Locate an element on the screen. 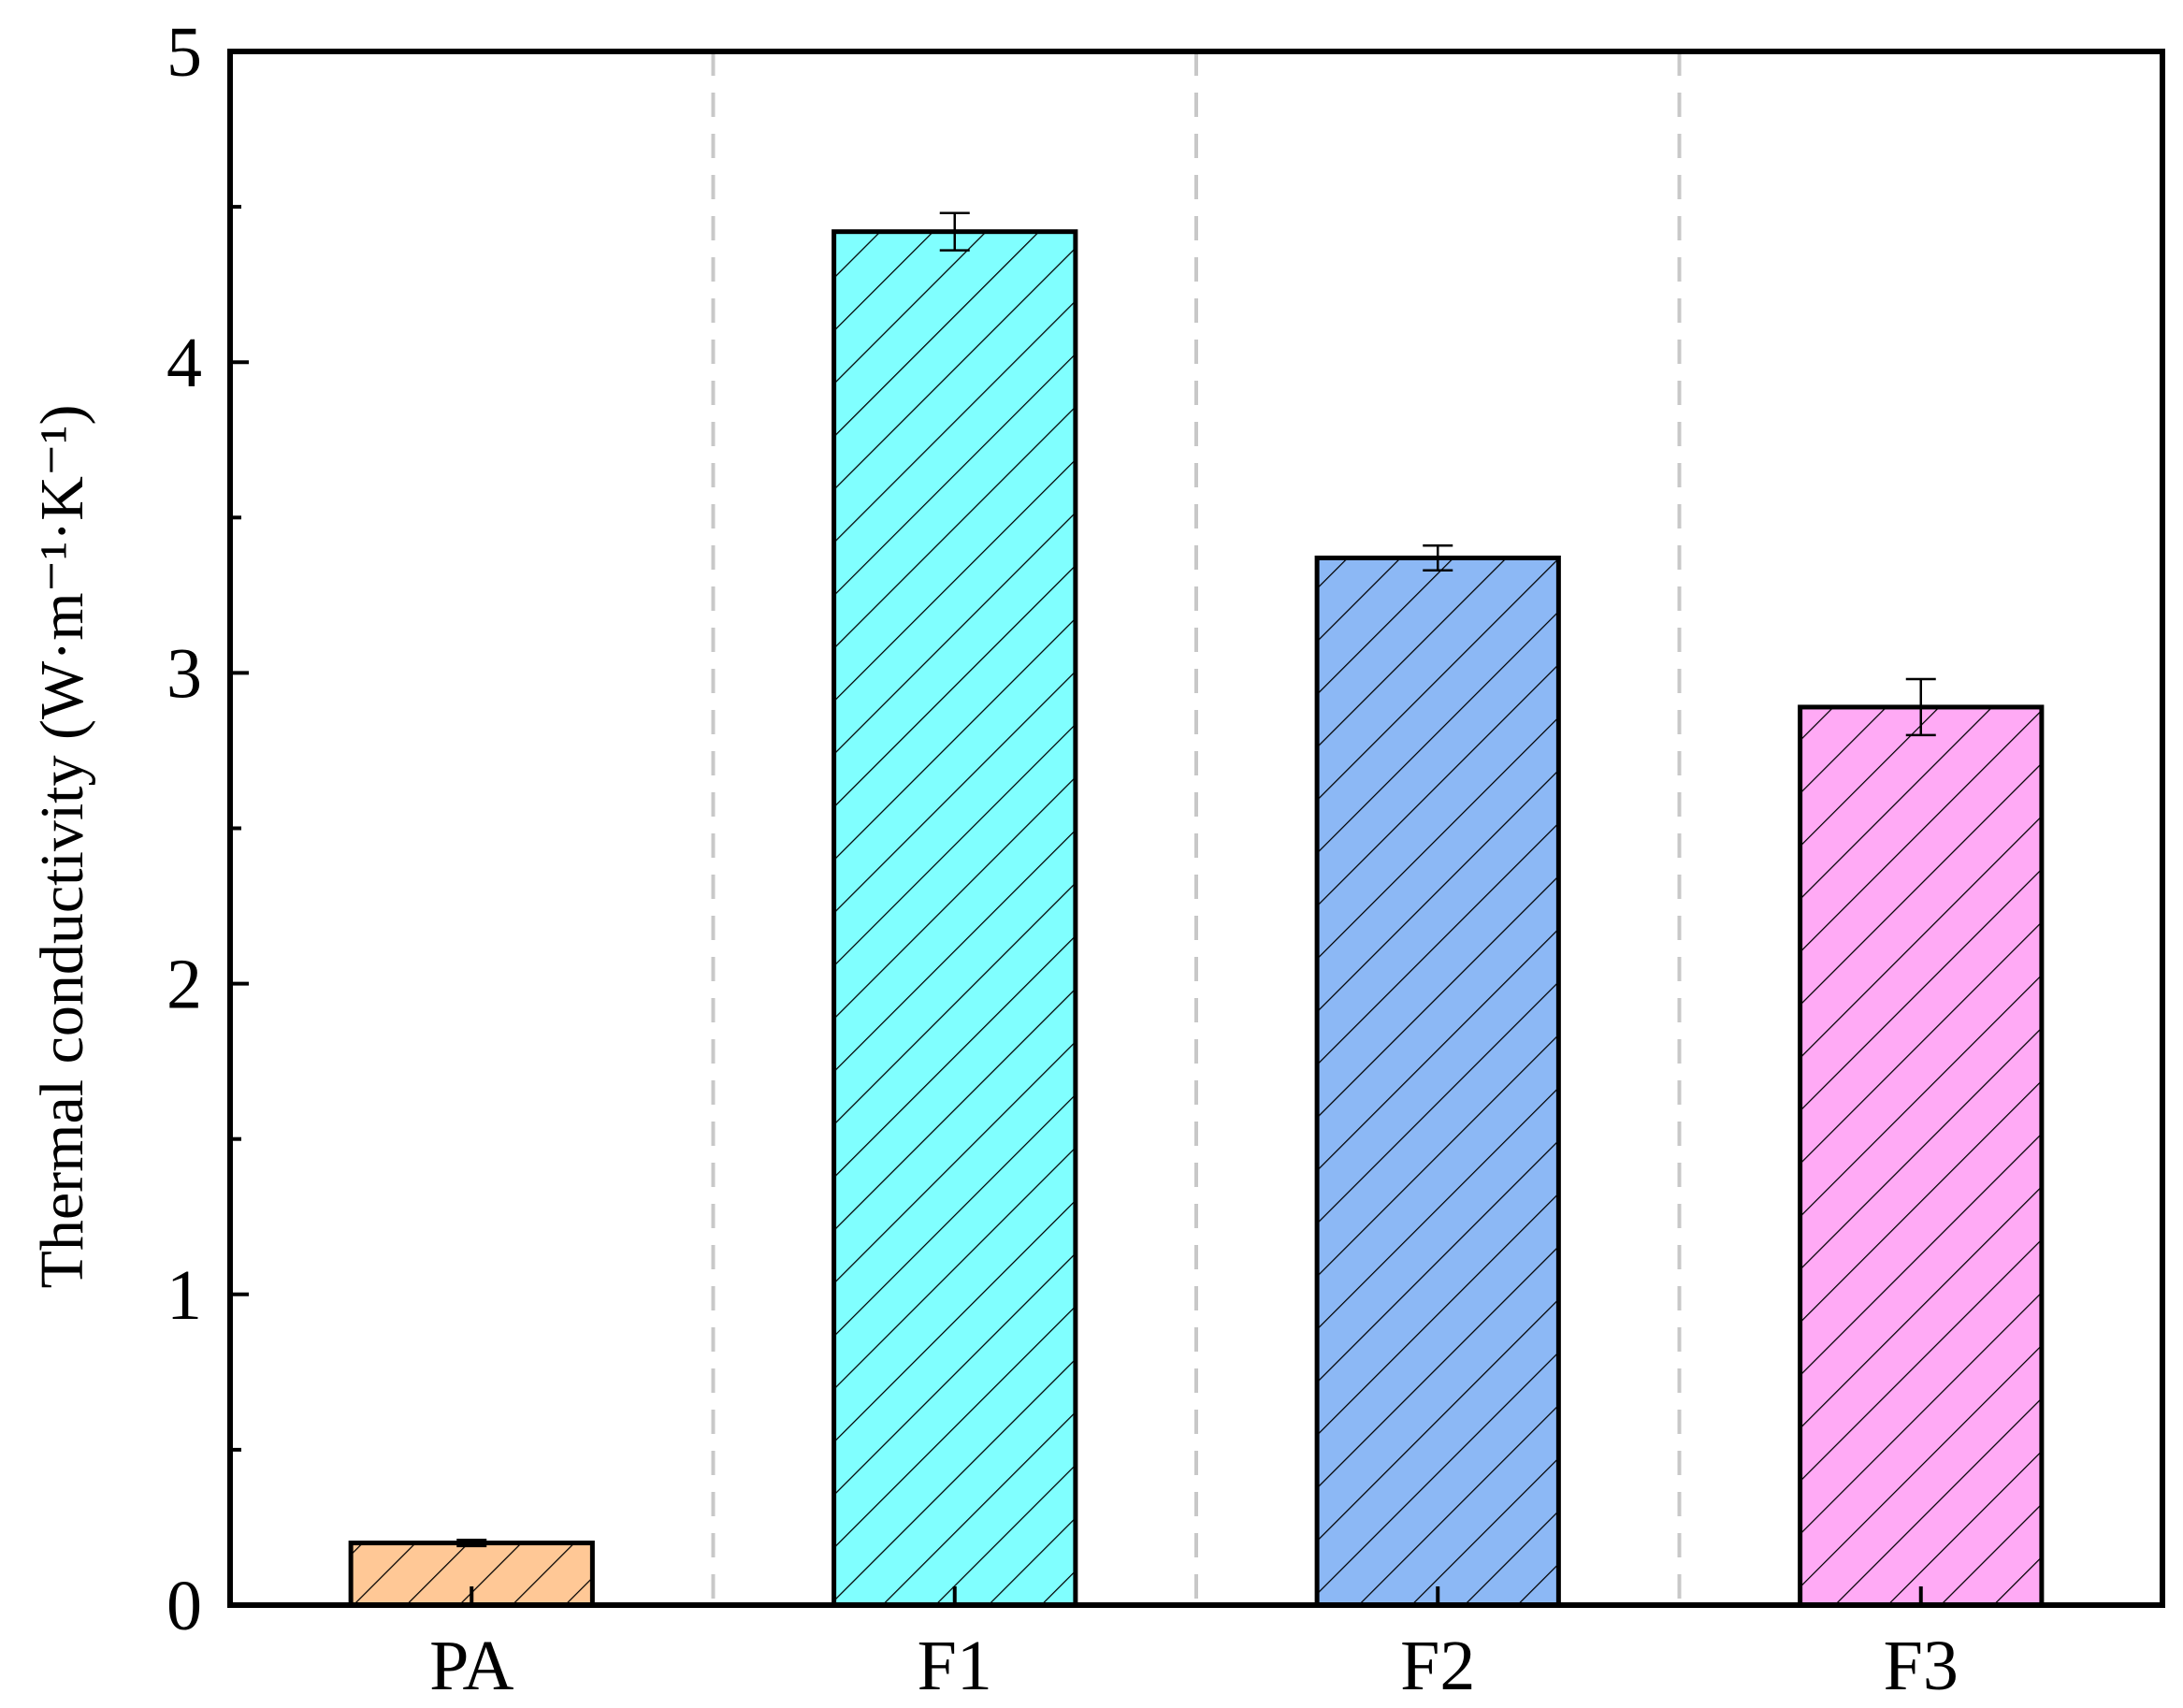 The image size is (2183, 1708). y-axis-label: Thermal conductivity (W·m⁻¹·K⁻¹) is located at coordinates (62, 847).